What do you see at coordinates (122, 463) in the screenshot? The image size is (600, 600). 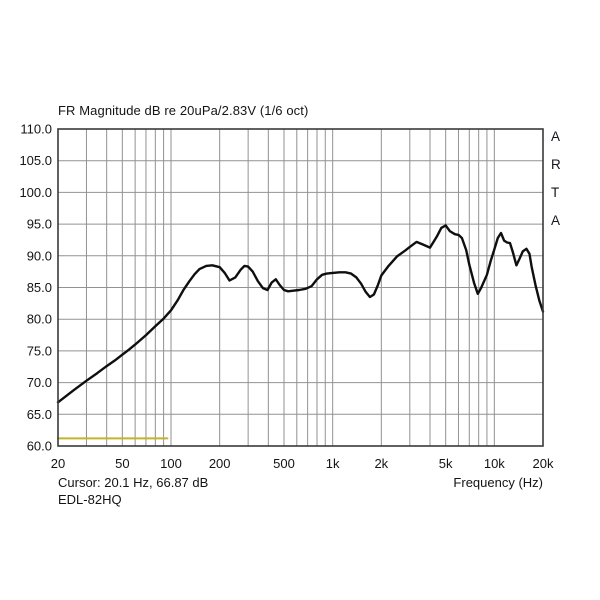 I see `x-tick-label: 50` at bounding box center [122, 463].